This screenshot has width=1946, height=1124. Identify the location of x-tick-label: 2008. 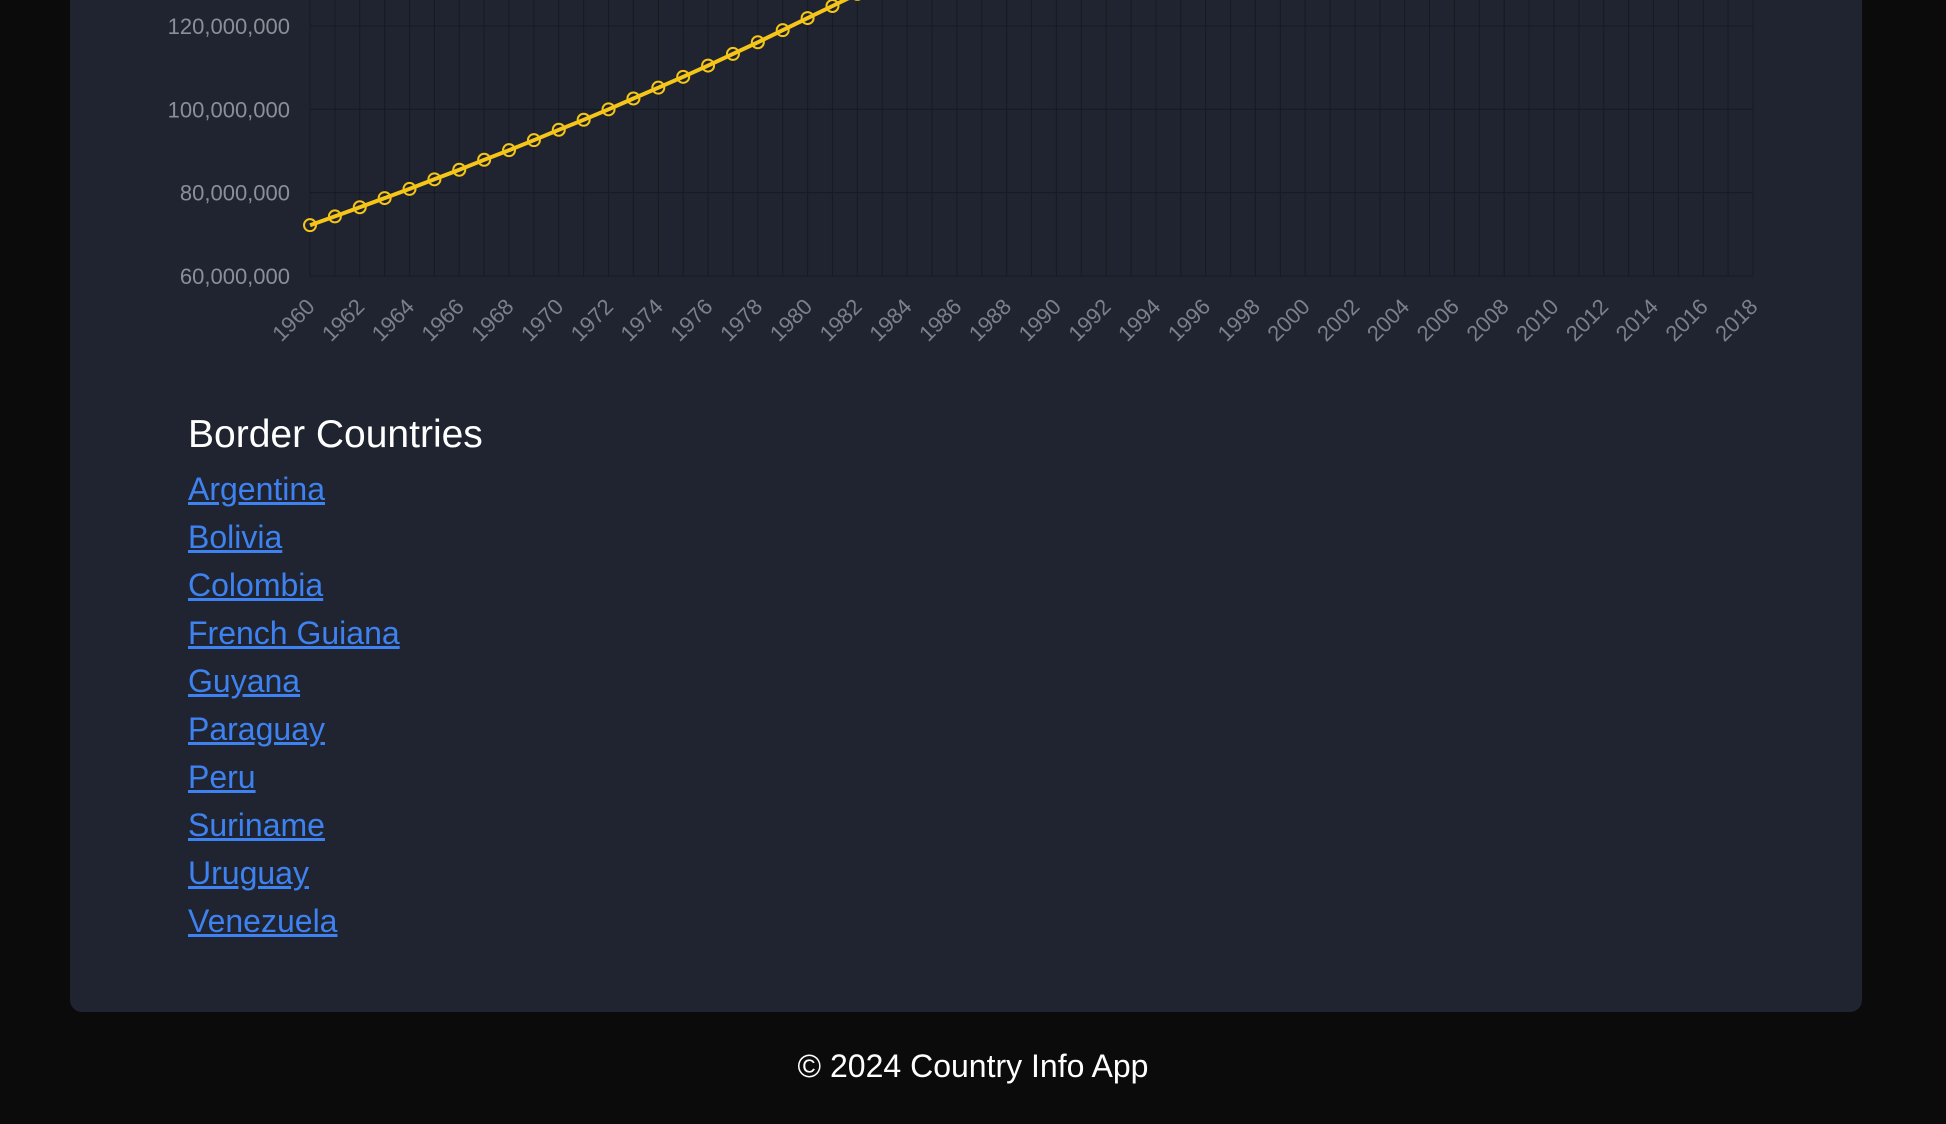
(1487, 320).